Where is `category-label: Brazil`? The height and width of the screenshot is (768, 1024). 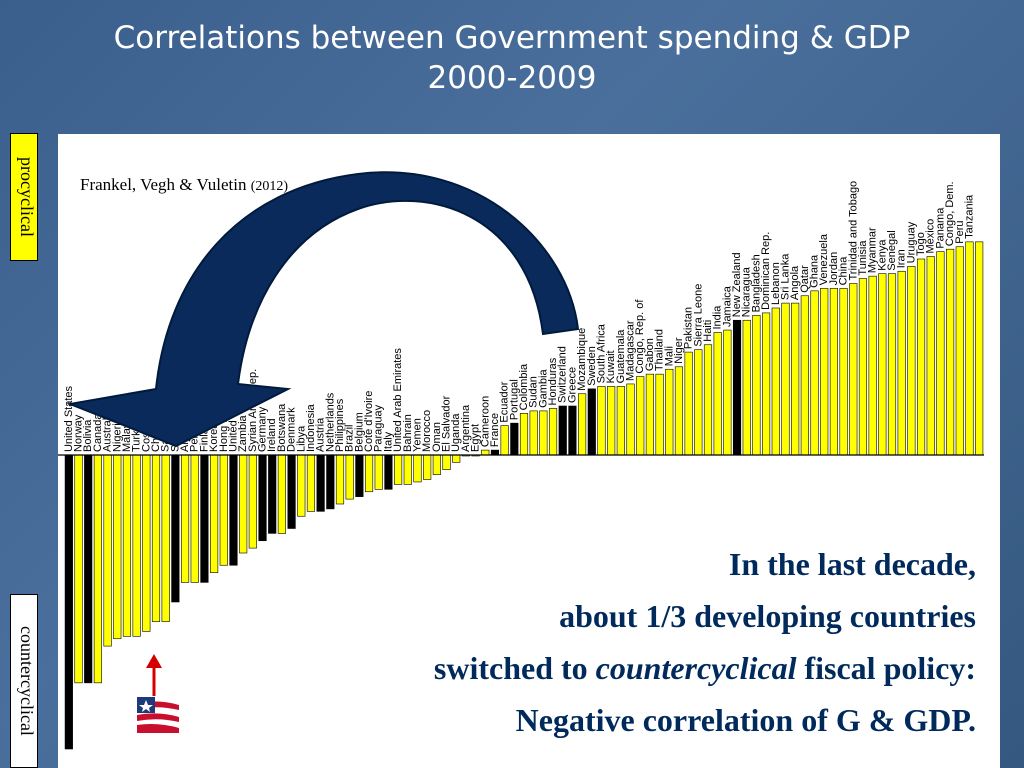
category-label: Brazil is located at coordinates (350, 438).